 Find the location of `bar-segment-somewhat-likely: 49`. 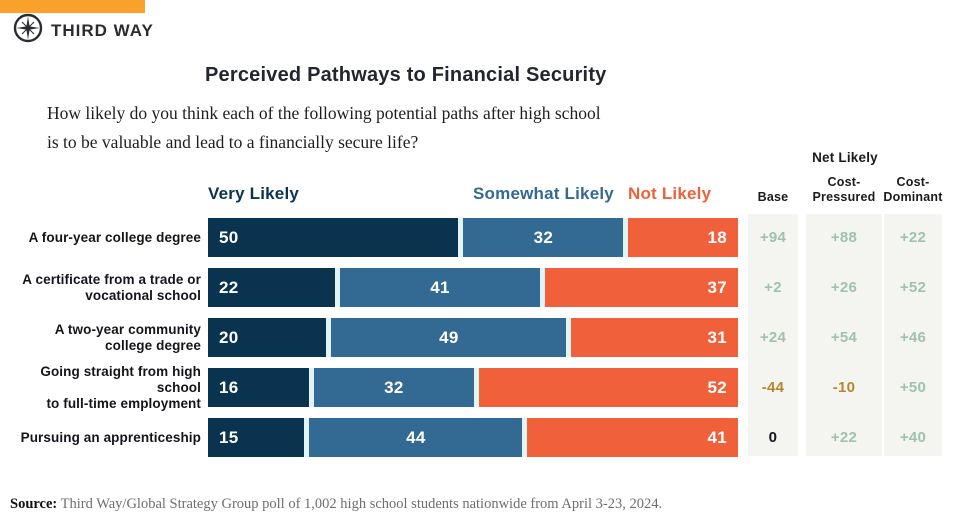

bar-segment-somewhat-likely: 49 is located at coordinates (449, 337).